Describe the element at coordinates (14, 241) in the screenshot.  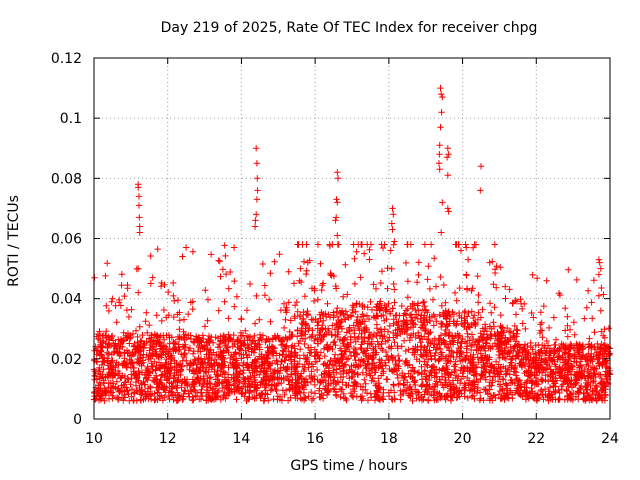
I see `y-axis-label: ROTI / TECUs` at that location.